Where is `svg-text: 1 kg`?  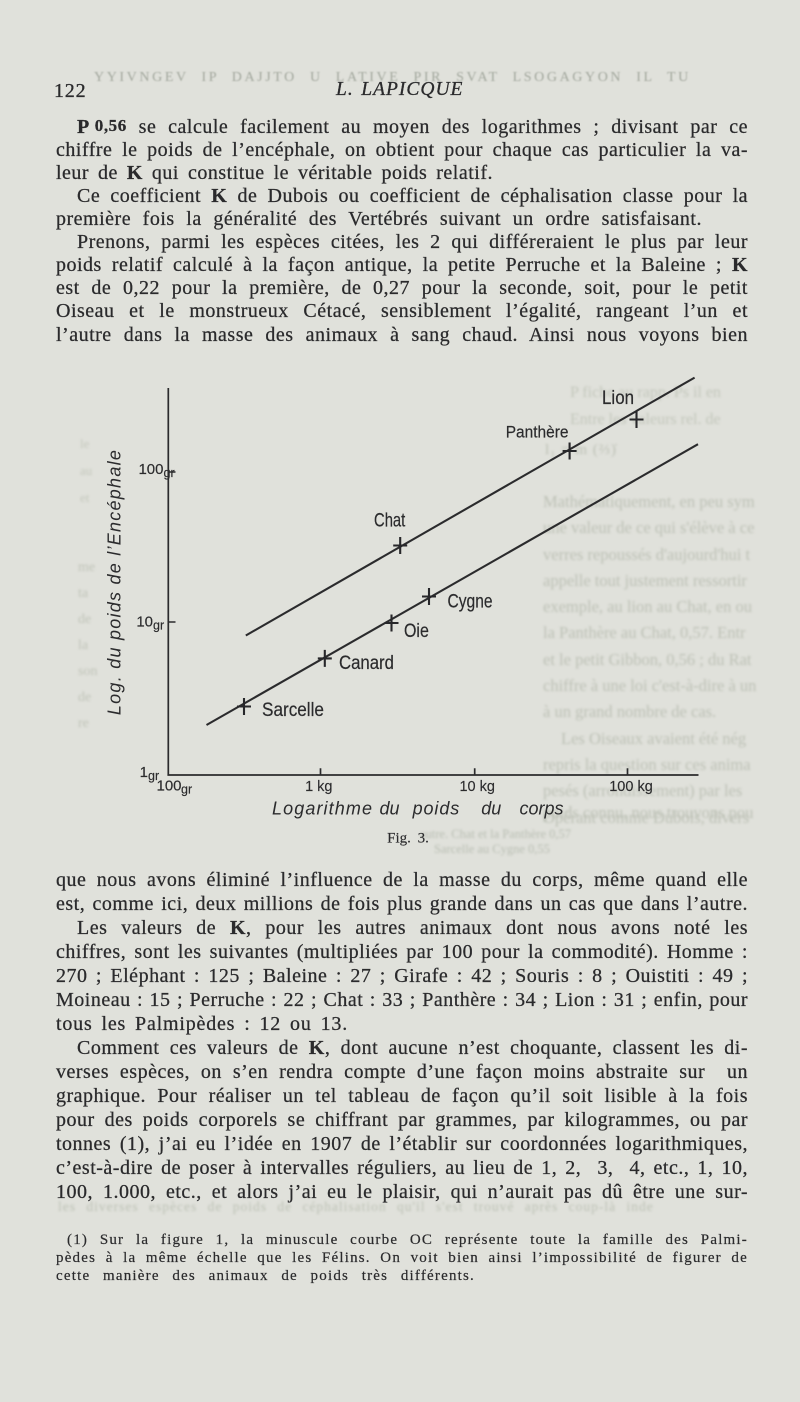
svg-text: 1 kg is located at coordinates (318, 787).